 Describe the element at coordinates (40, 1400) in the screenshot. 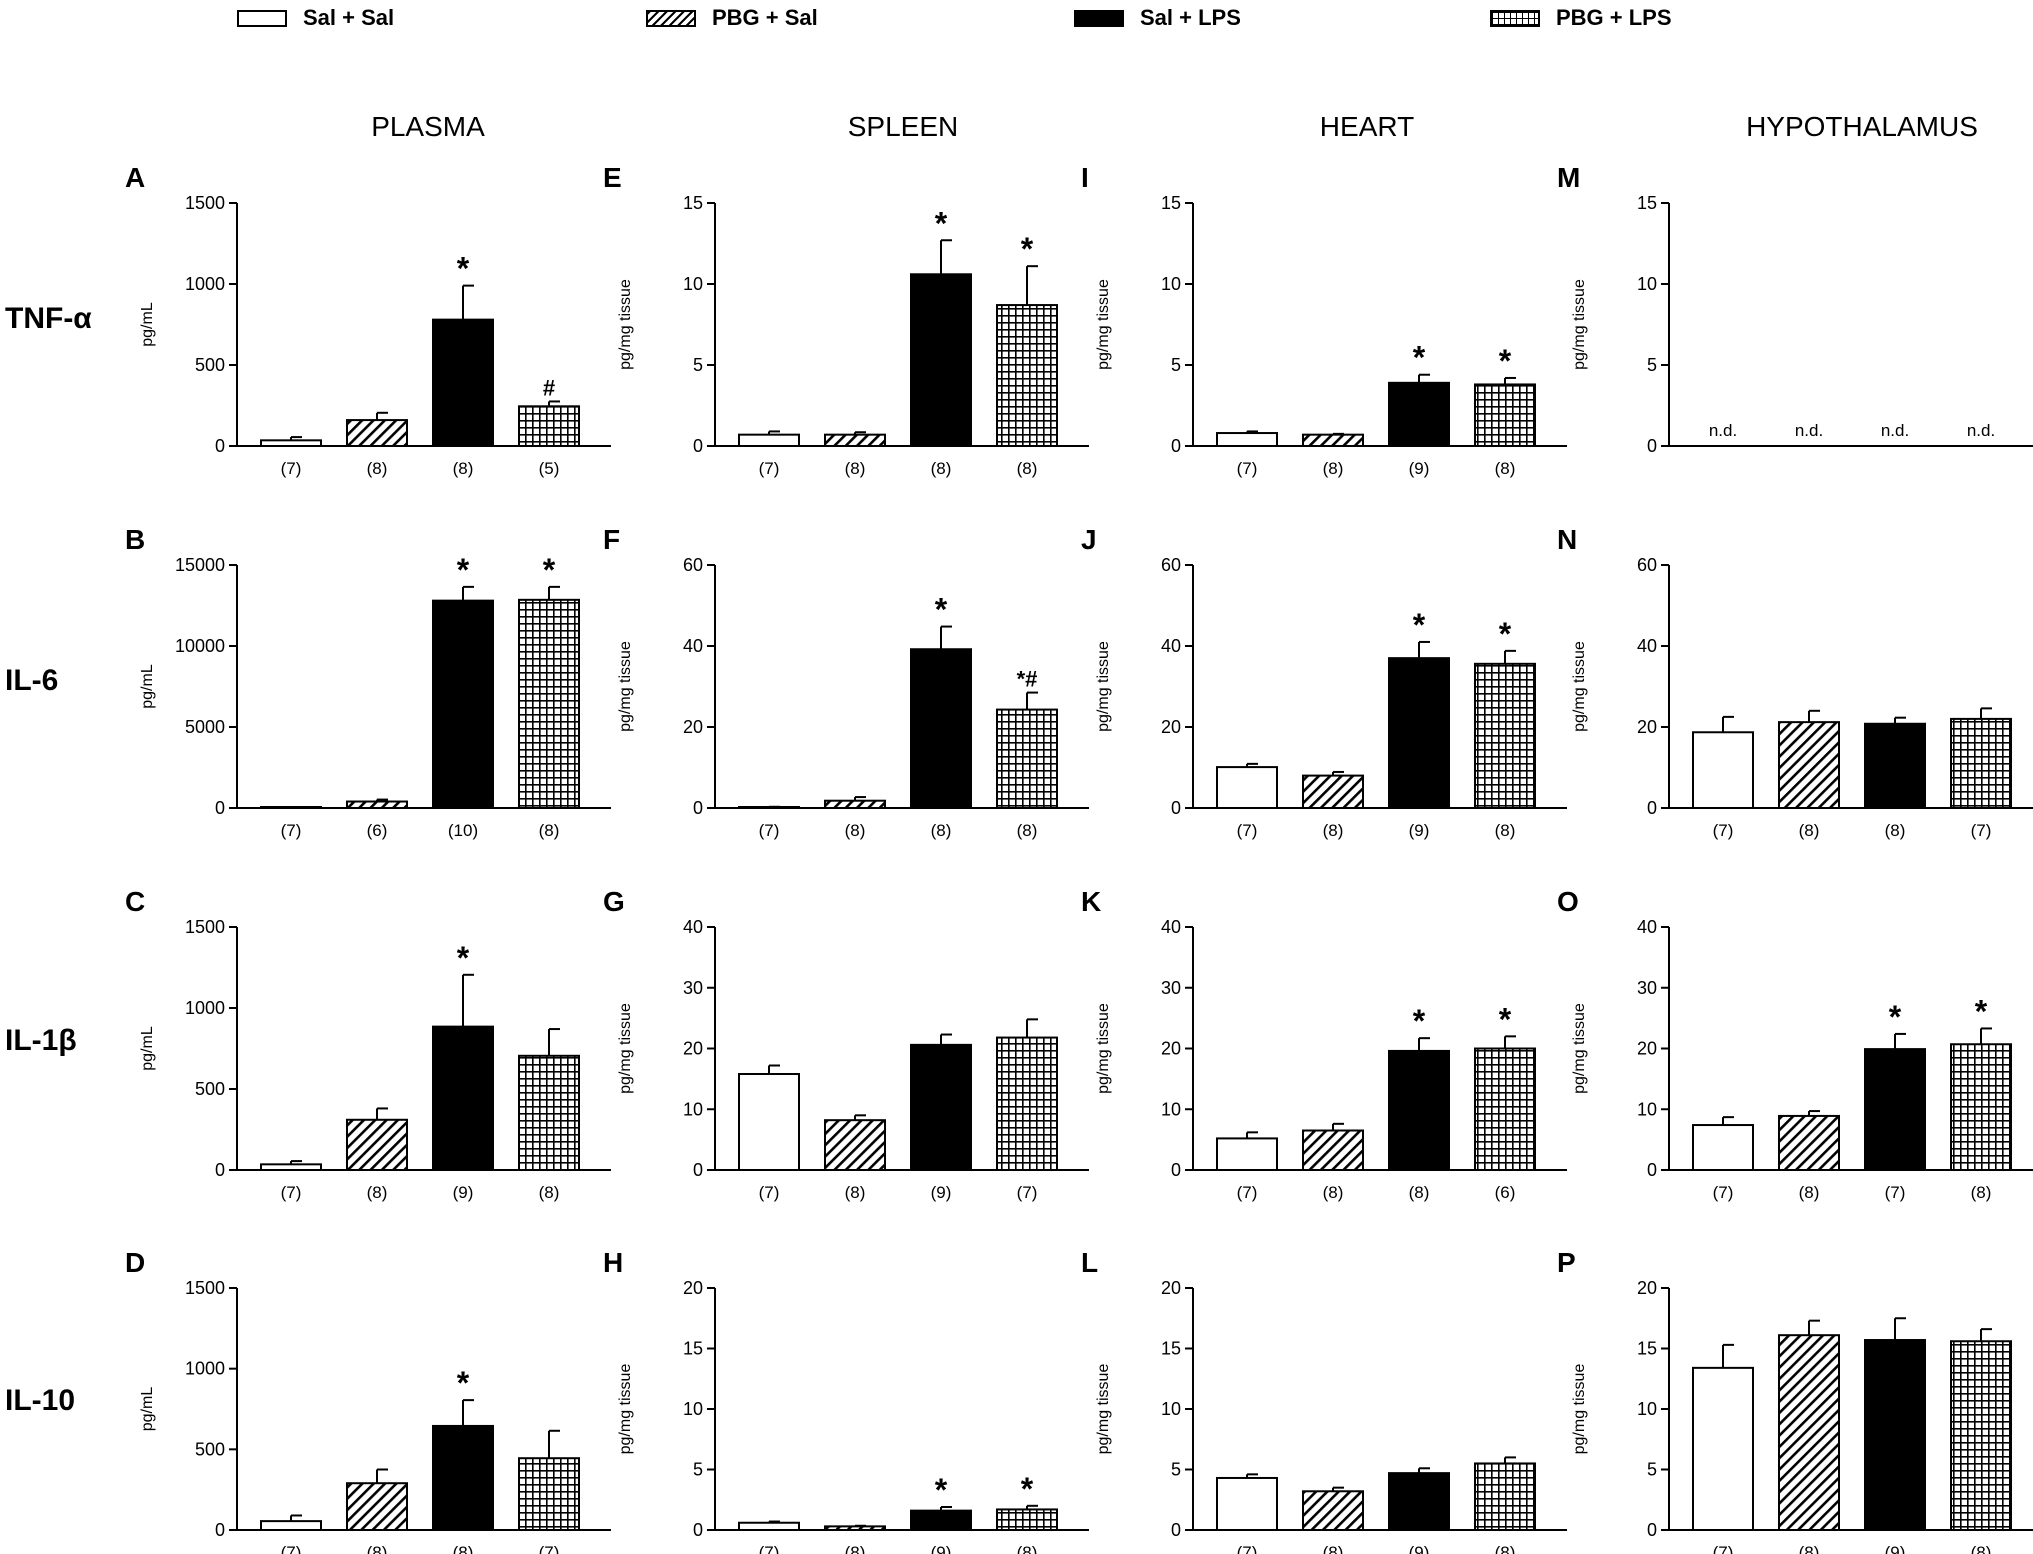

I see `row-title: IL-10` at that location.